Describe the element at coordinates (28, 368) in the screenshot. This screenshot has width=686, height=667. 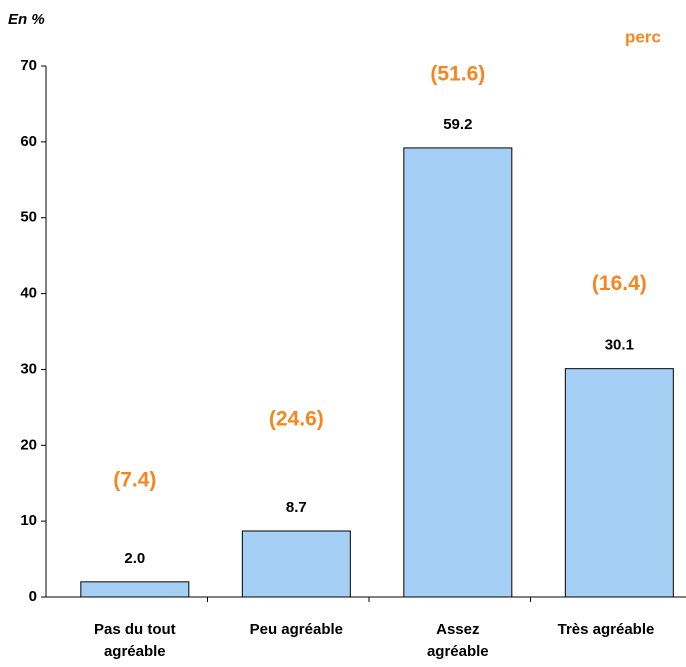
I see `y-tick-label: 30` at that location.